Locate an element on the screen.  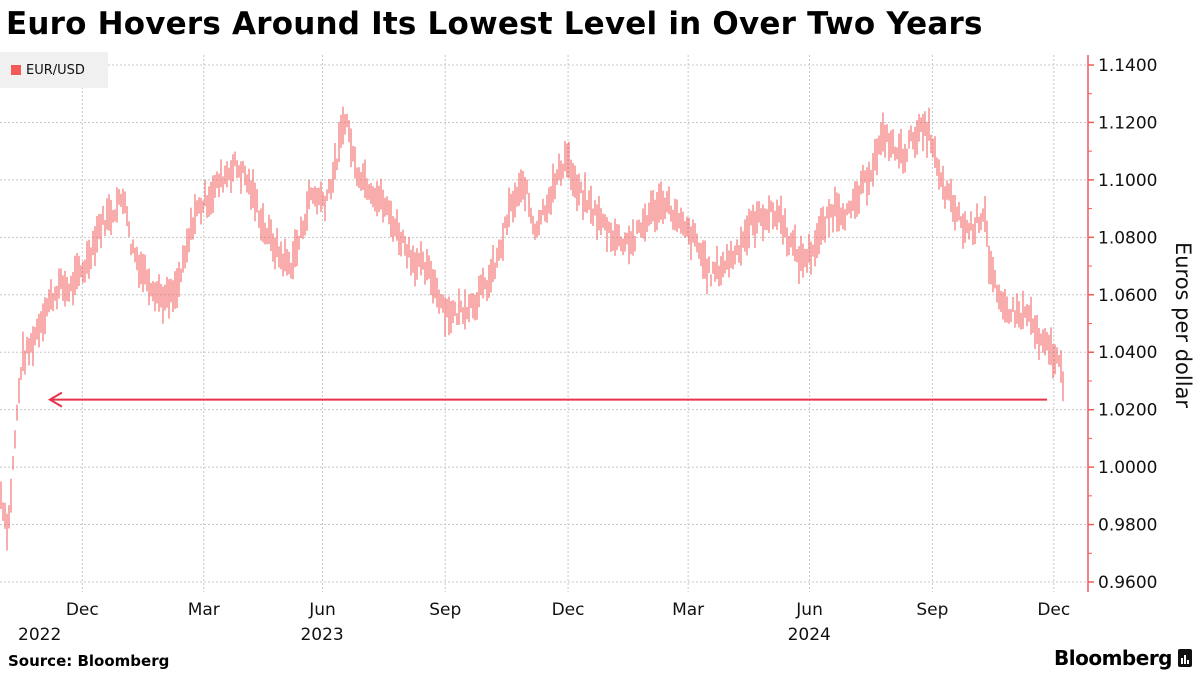
y-tick-label: 0.9600 is located at coordinates (1127, 583).